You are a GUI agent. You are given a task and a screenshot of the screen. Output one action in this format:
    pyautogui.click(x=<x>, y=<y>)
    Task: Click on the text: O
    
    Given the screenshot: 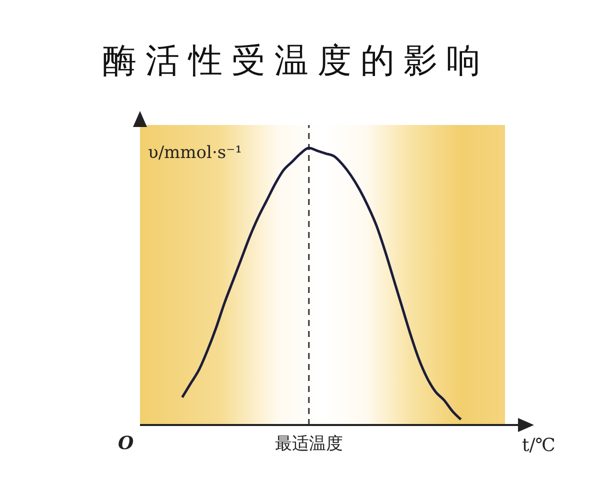 What is the action you would take?
    pyautogui.click(x=126, y=443)
    